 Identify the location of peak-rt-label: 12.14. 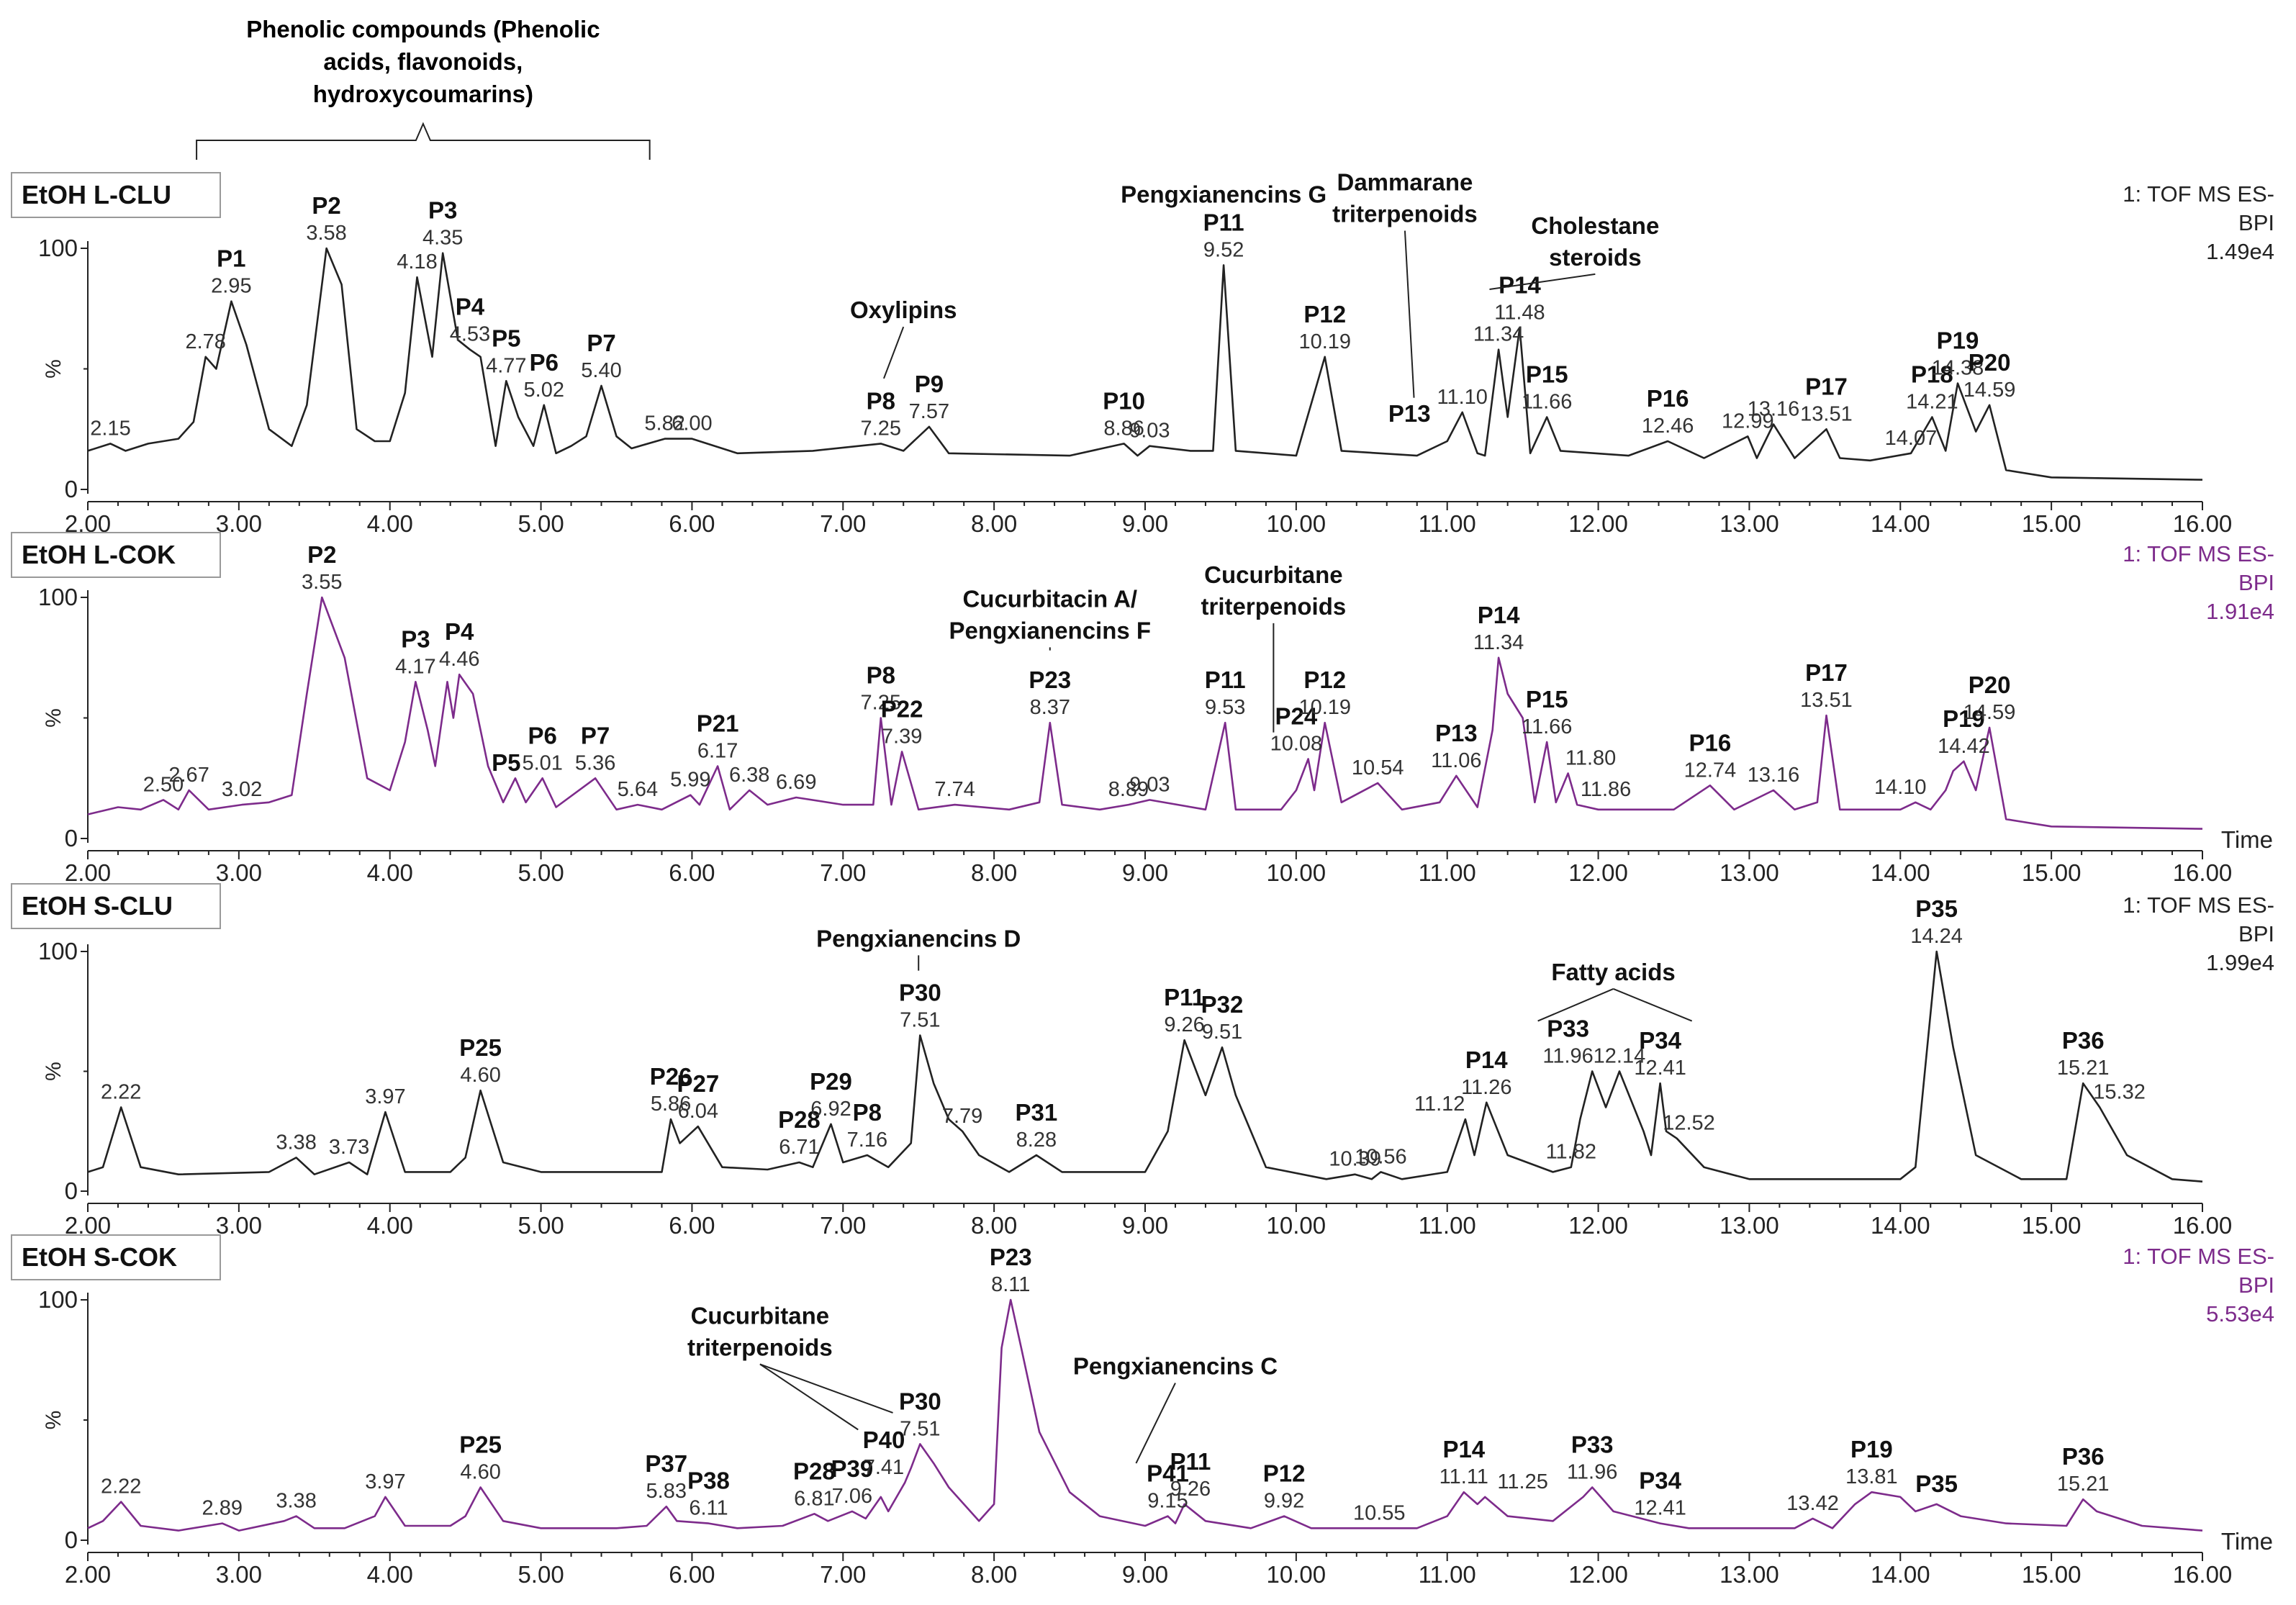
(1620, 1056).